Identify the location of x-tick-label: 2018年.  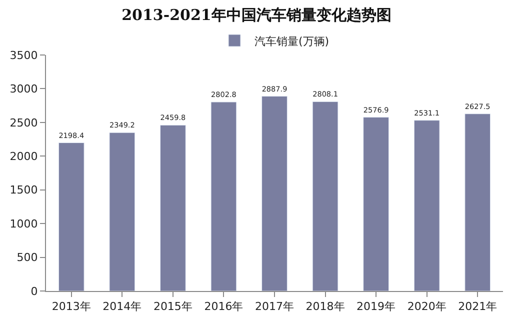
(325, 307).